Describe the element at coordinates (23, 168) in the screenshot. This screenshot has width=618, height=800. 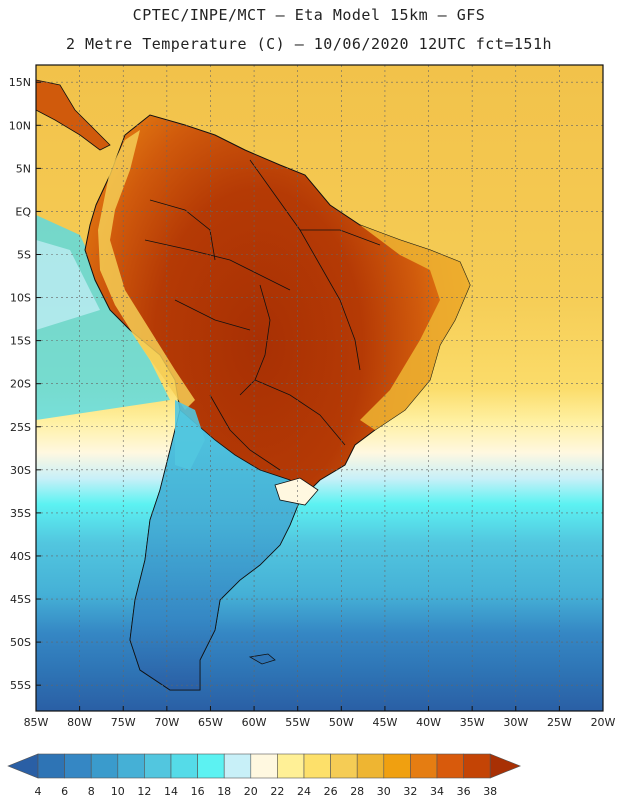
I see `lat-tick-label: 5N` at that location.